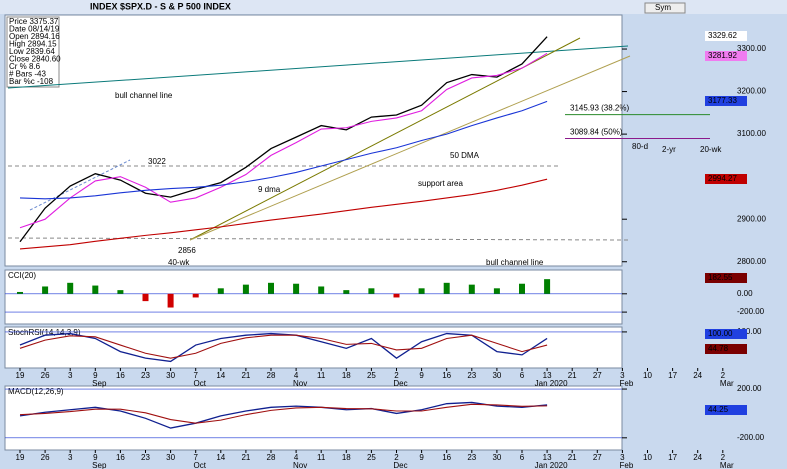  Describe the element at coordinates (170, 457) in the screenshot. I see `x-tick-label: 30` at that location.